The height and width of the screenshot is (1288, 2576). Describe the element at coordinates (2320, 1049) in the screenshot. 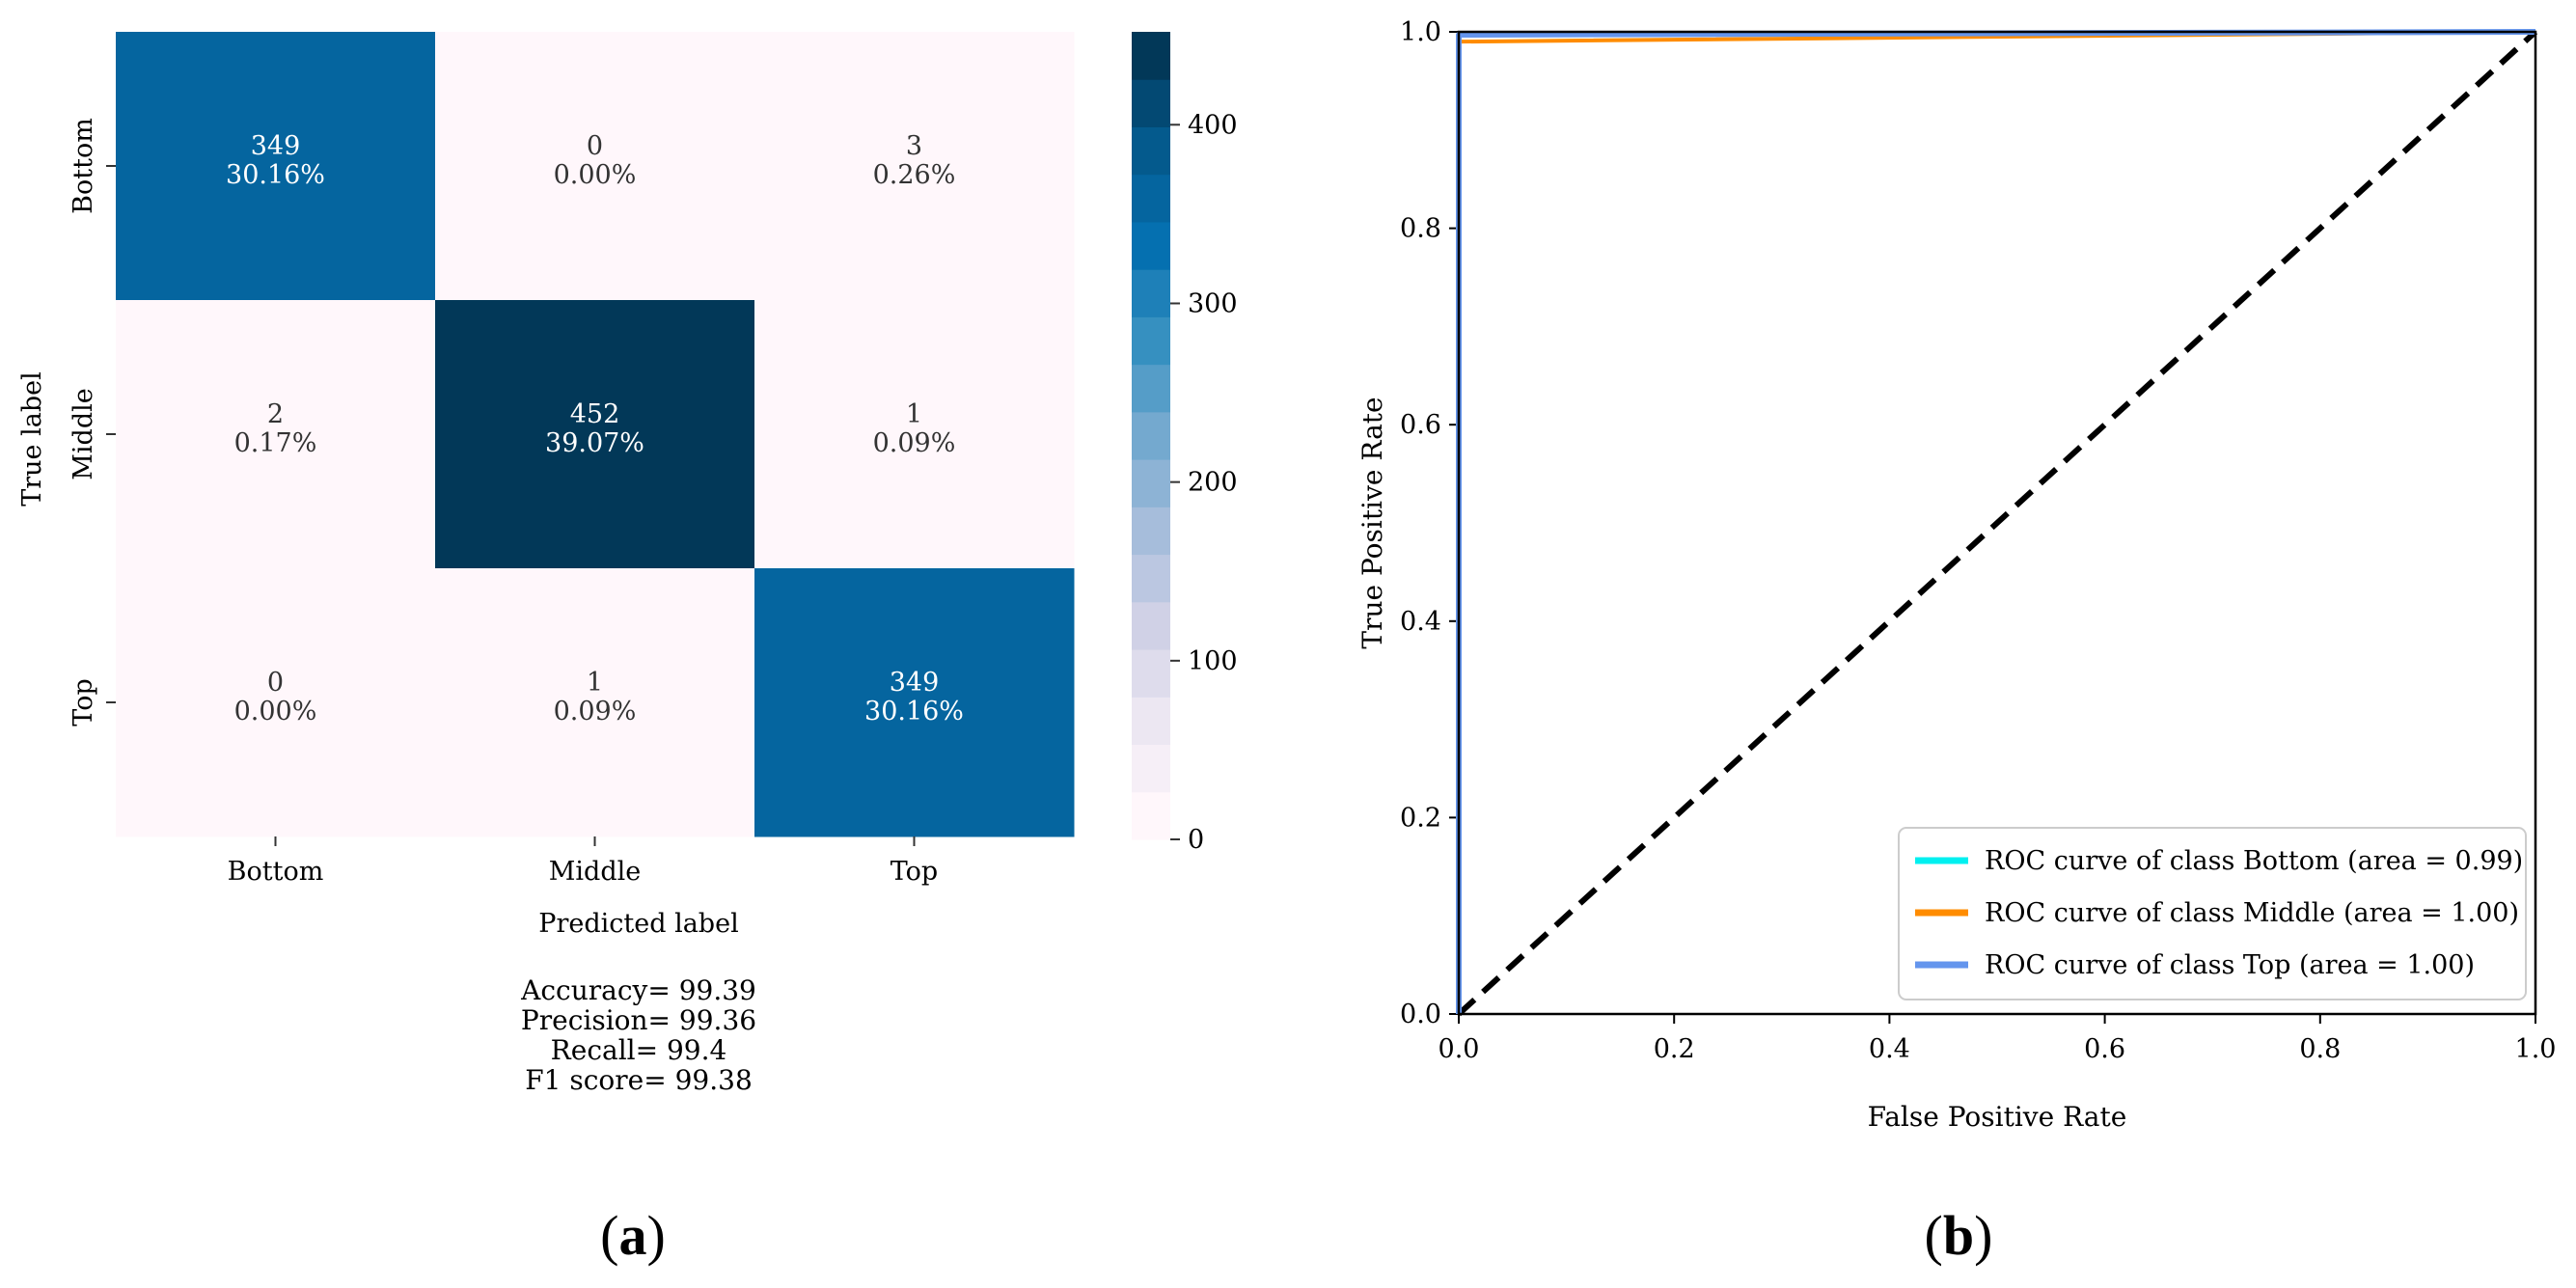

I see `roc-x-tick-label: 0.8` at that location.